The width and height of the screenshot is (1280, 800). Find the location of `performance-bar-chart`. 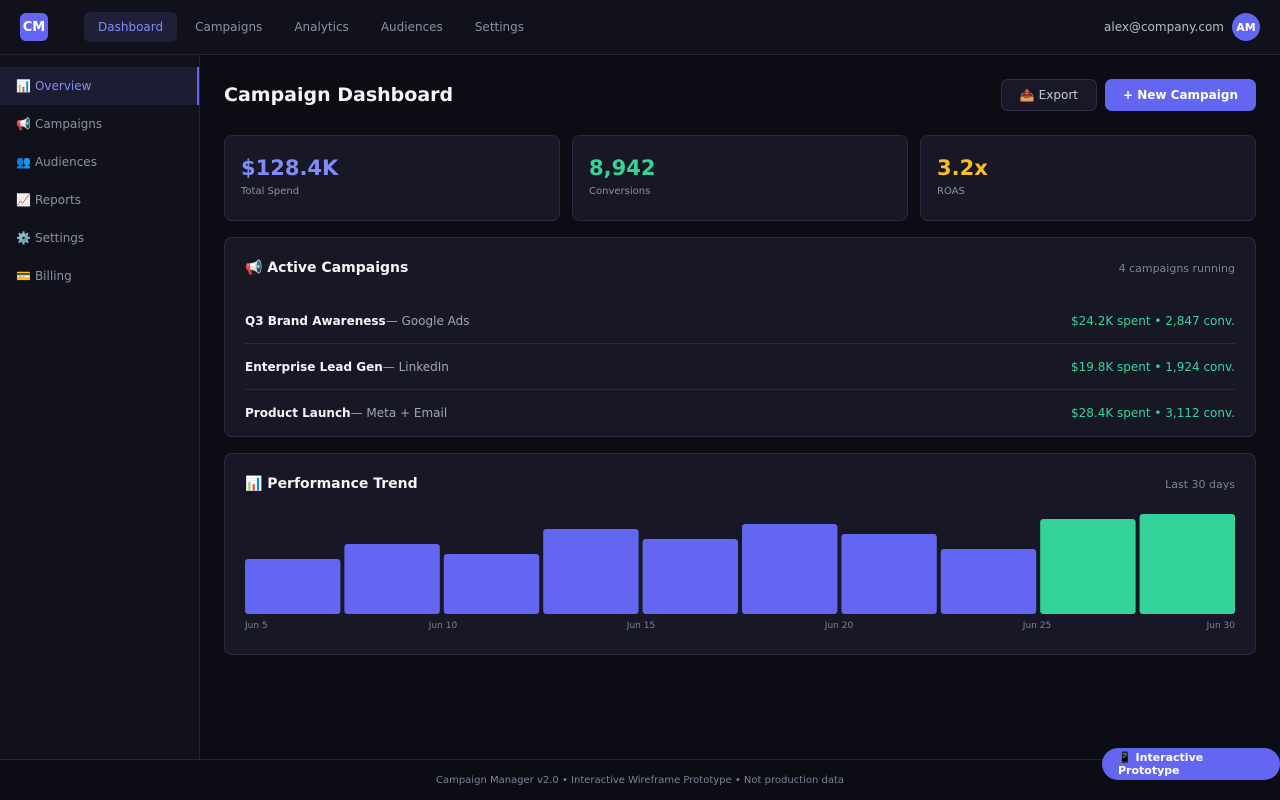

performance-bar-chart is located at coordinates (740, 564).